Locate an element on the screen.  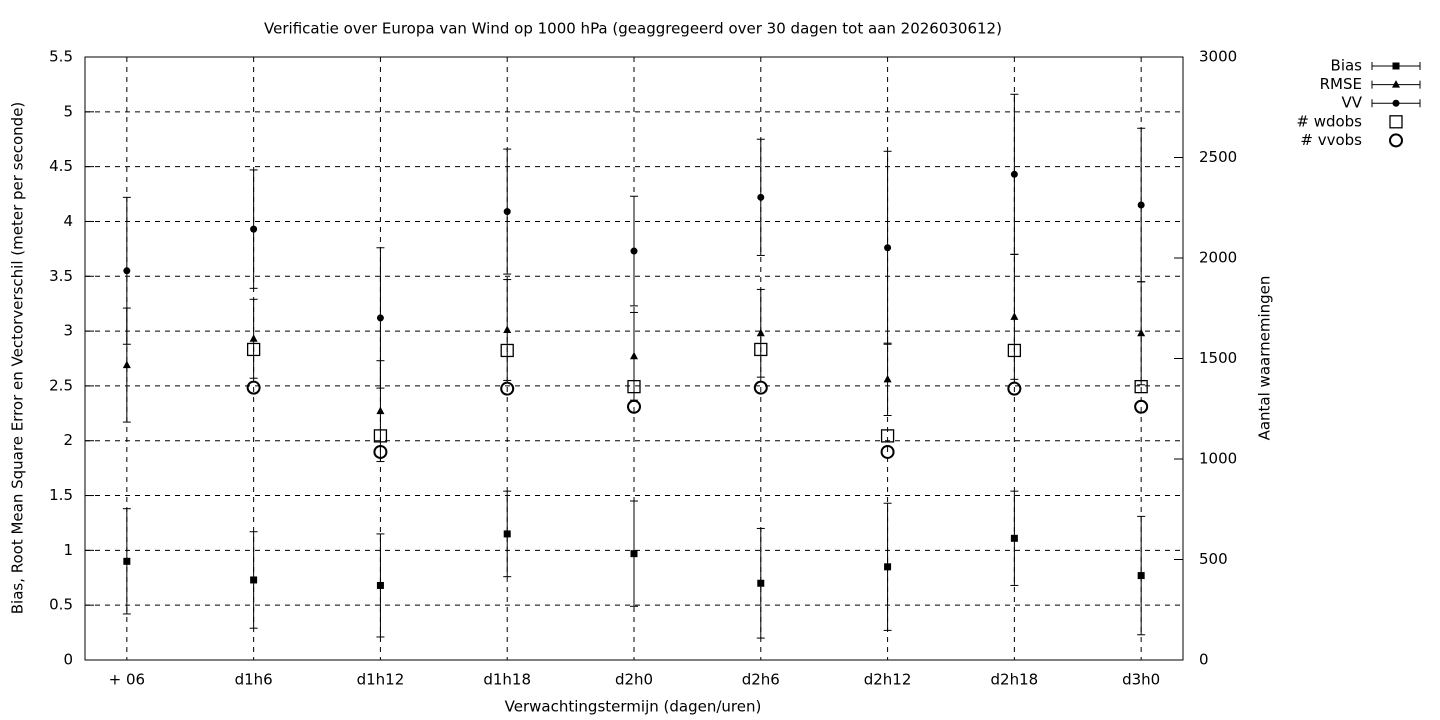
y-tick-label: 5.5 is located at coordinates (61, 57).